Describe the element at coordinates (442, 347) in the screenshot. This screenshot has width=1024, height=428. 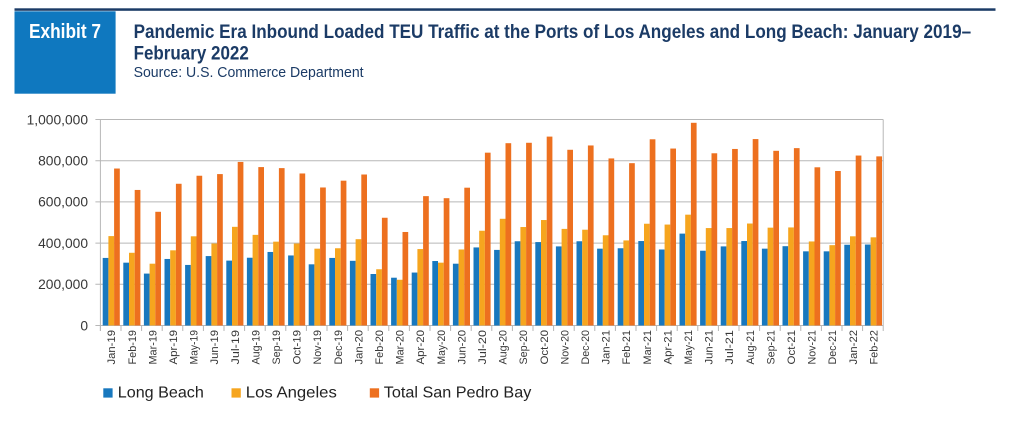
I see `svg-text: May-20` at that location.